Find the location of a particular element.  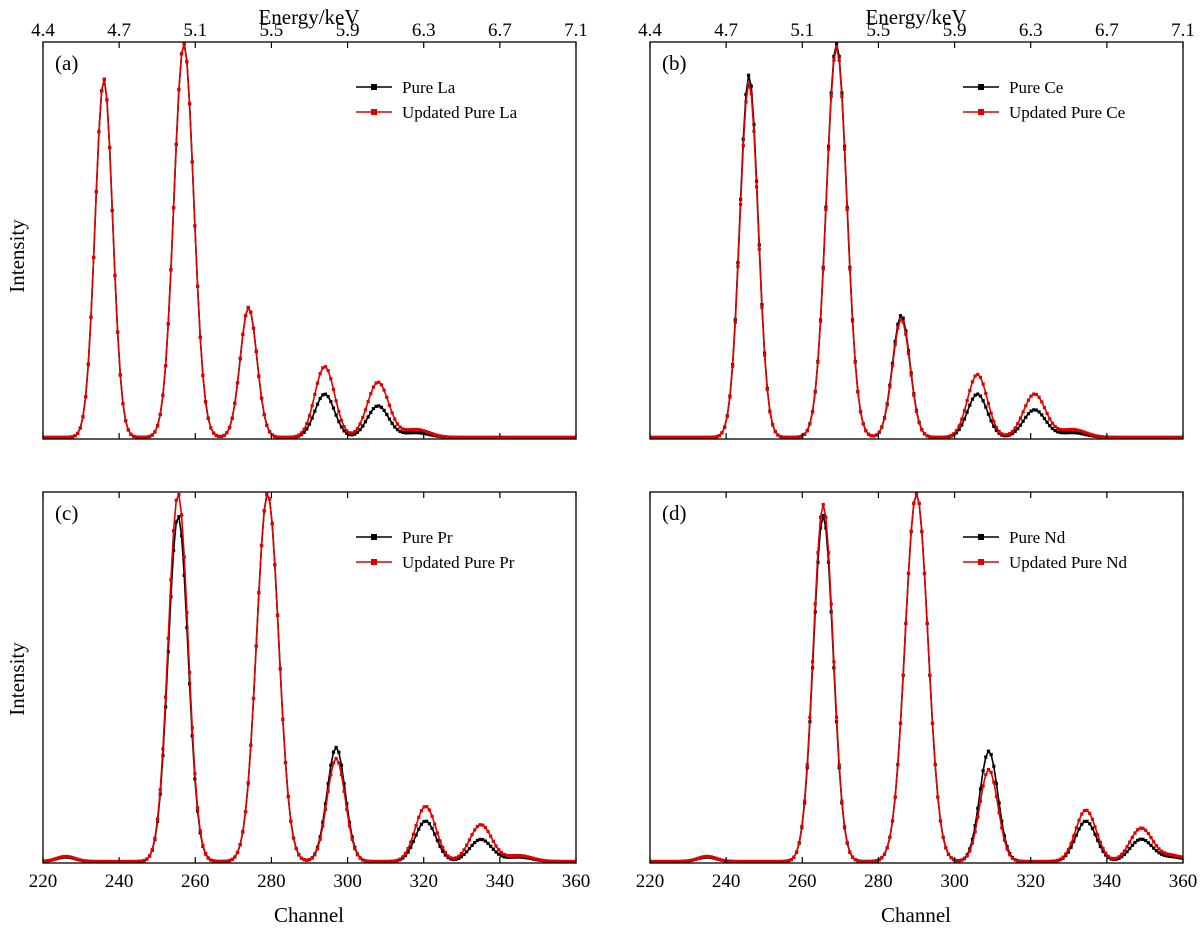

x-tick-label: 280 is located at coordinates (878, 881).